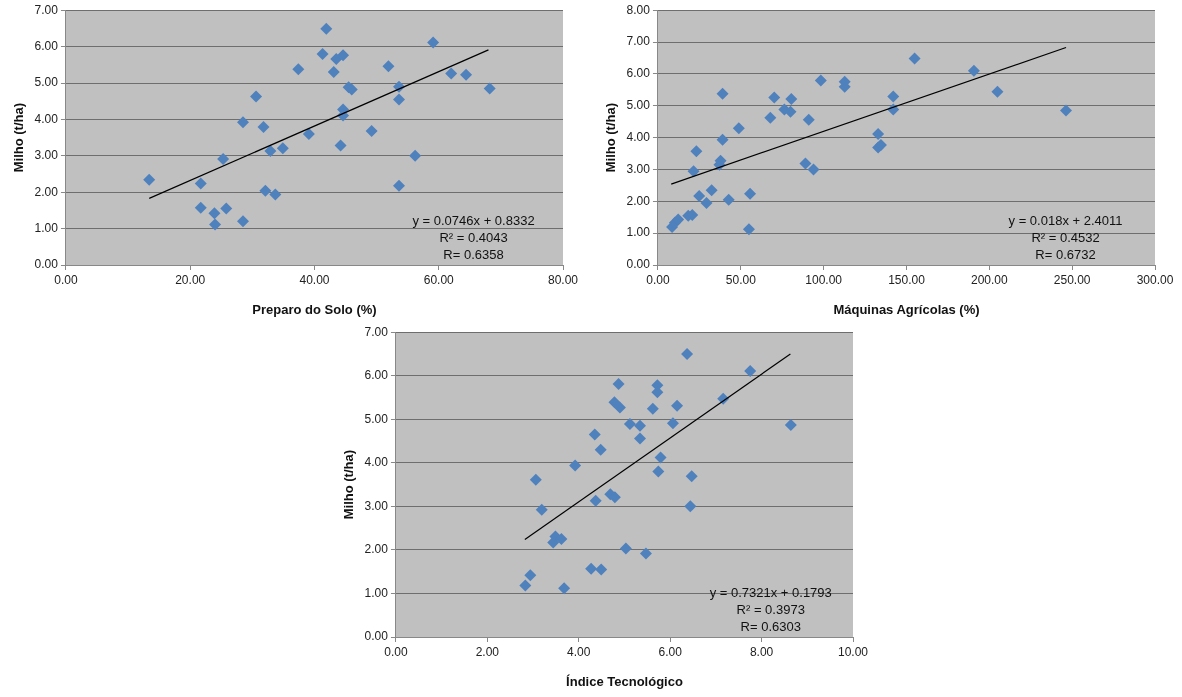 The image size is (1182, 697). I want to click on x-tick-label: 300.00, so click(1155, 279).